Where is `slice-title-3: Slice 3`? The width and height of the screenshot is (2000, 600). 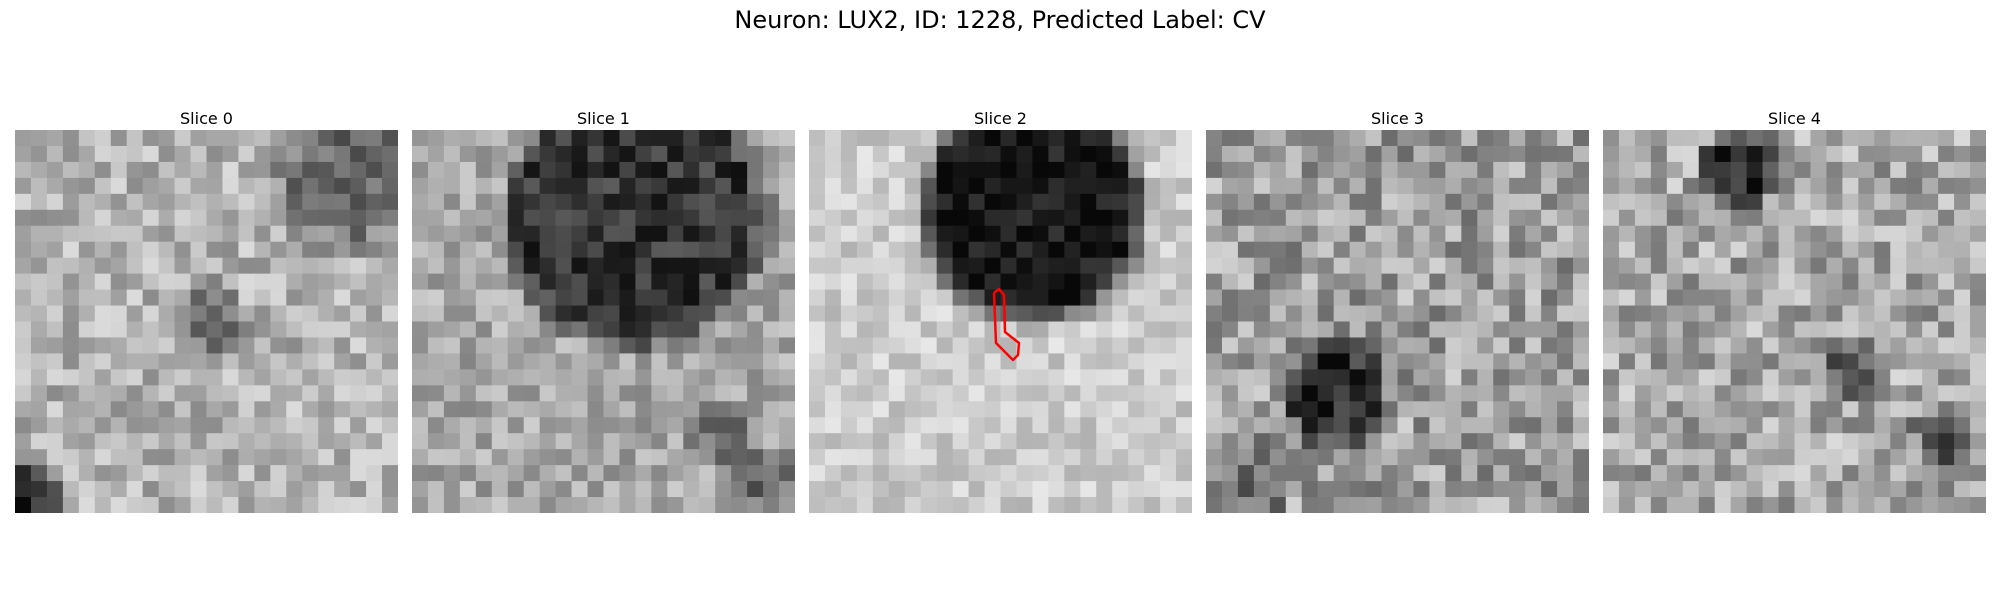
slice-title-3: Slice 3 is located at coordinates (1397, 118).